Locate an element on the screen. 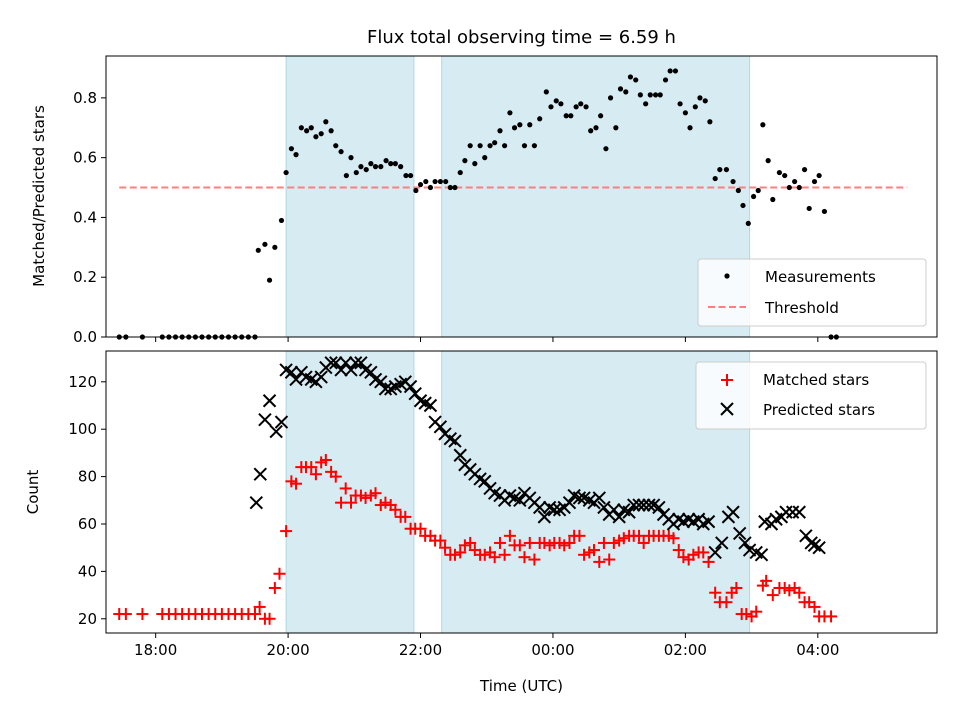 The width and height of the screenshot is (960, 720). legend-threshold-label: Threshold is located at coordinates (801, 308).